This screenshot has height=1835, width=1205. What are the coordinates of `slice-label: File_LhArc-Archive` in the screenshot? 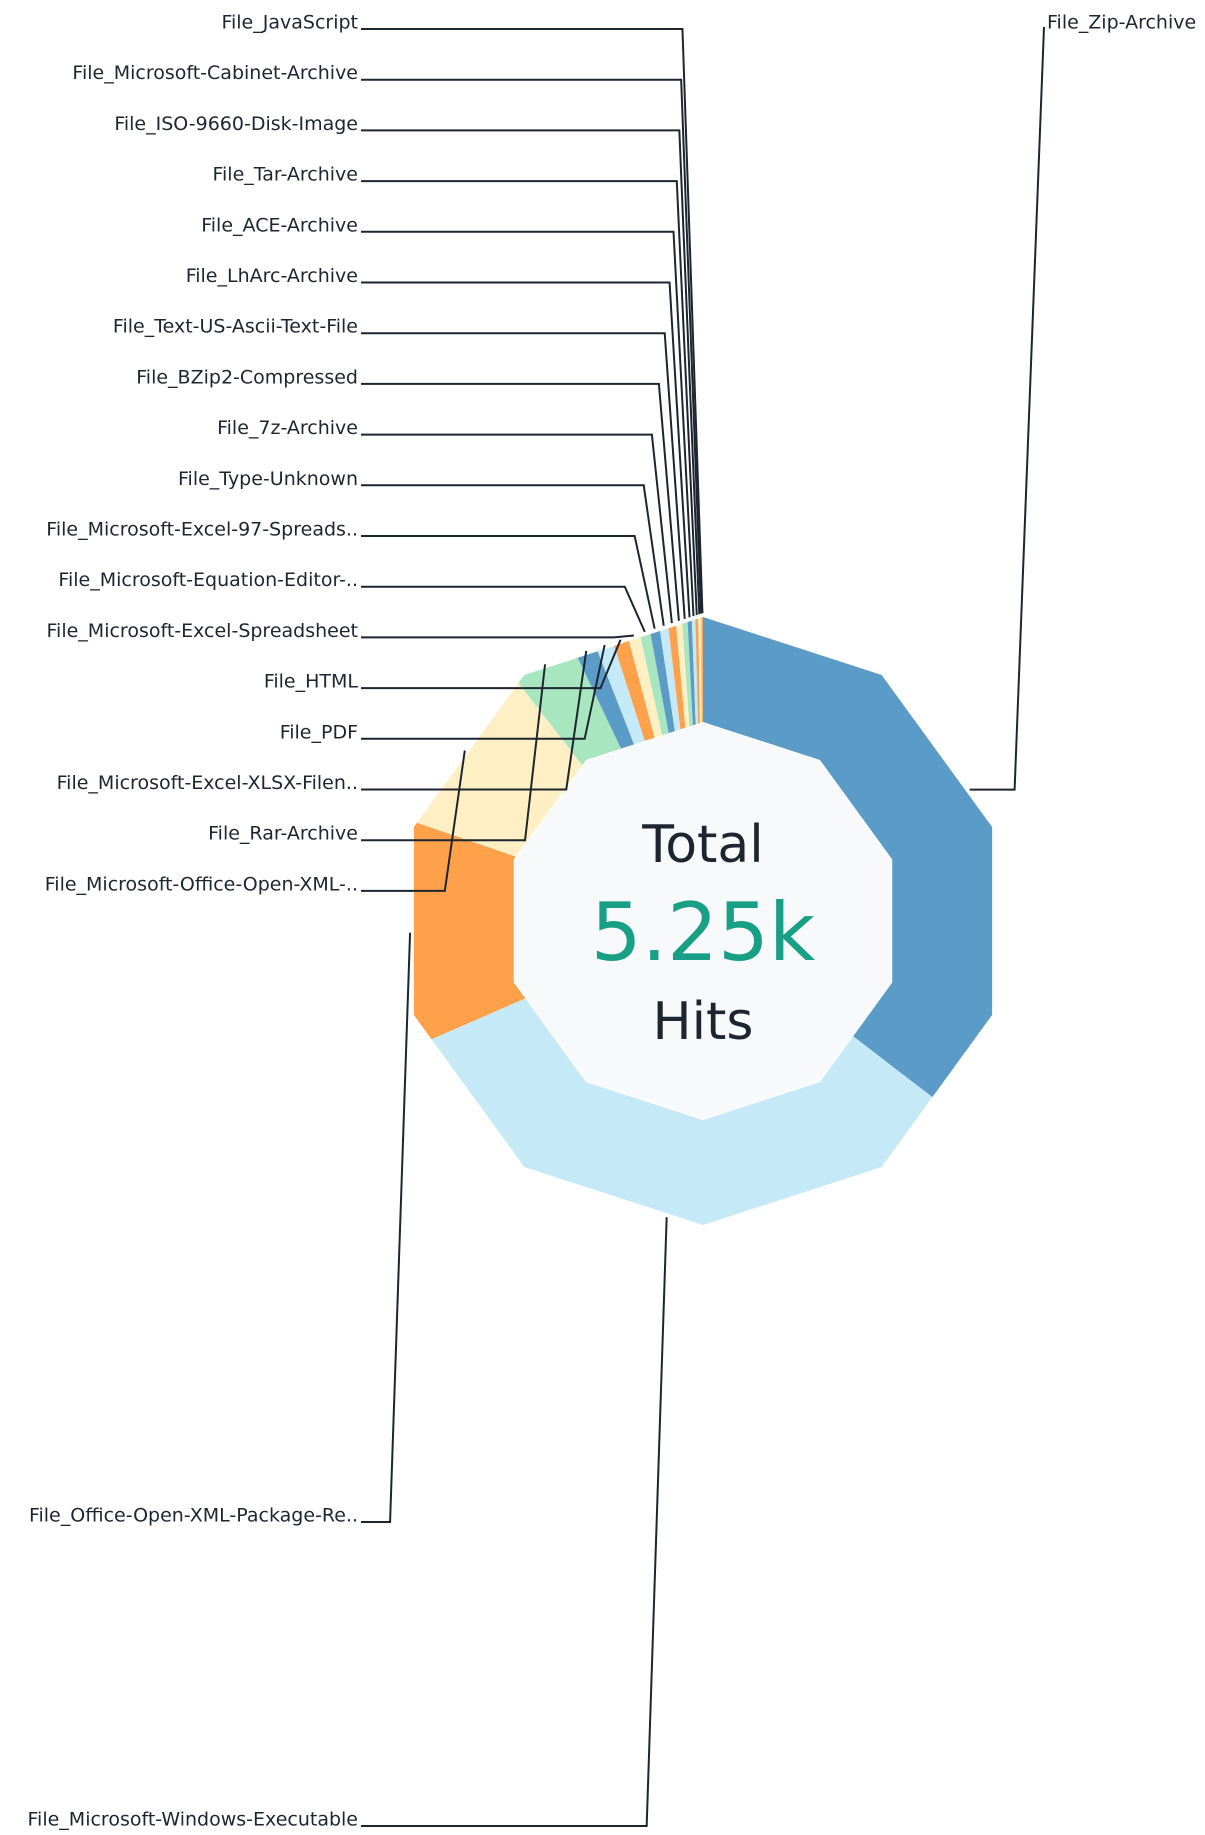 It's located at (272, 276).